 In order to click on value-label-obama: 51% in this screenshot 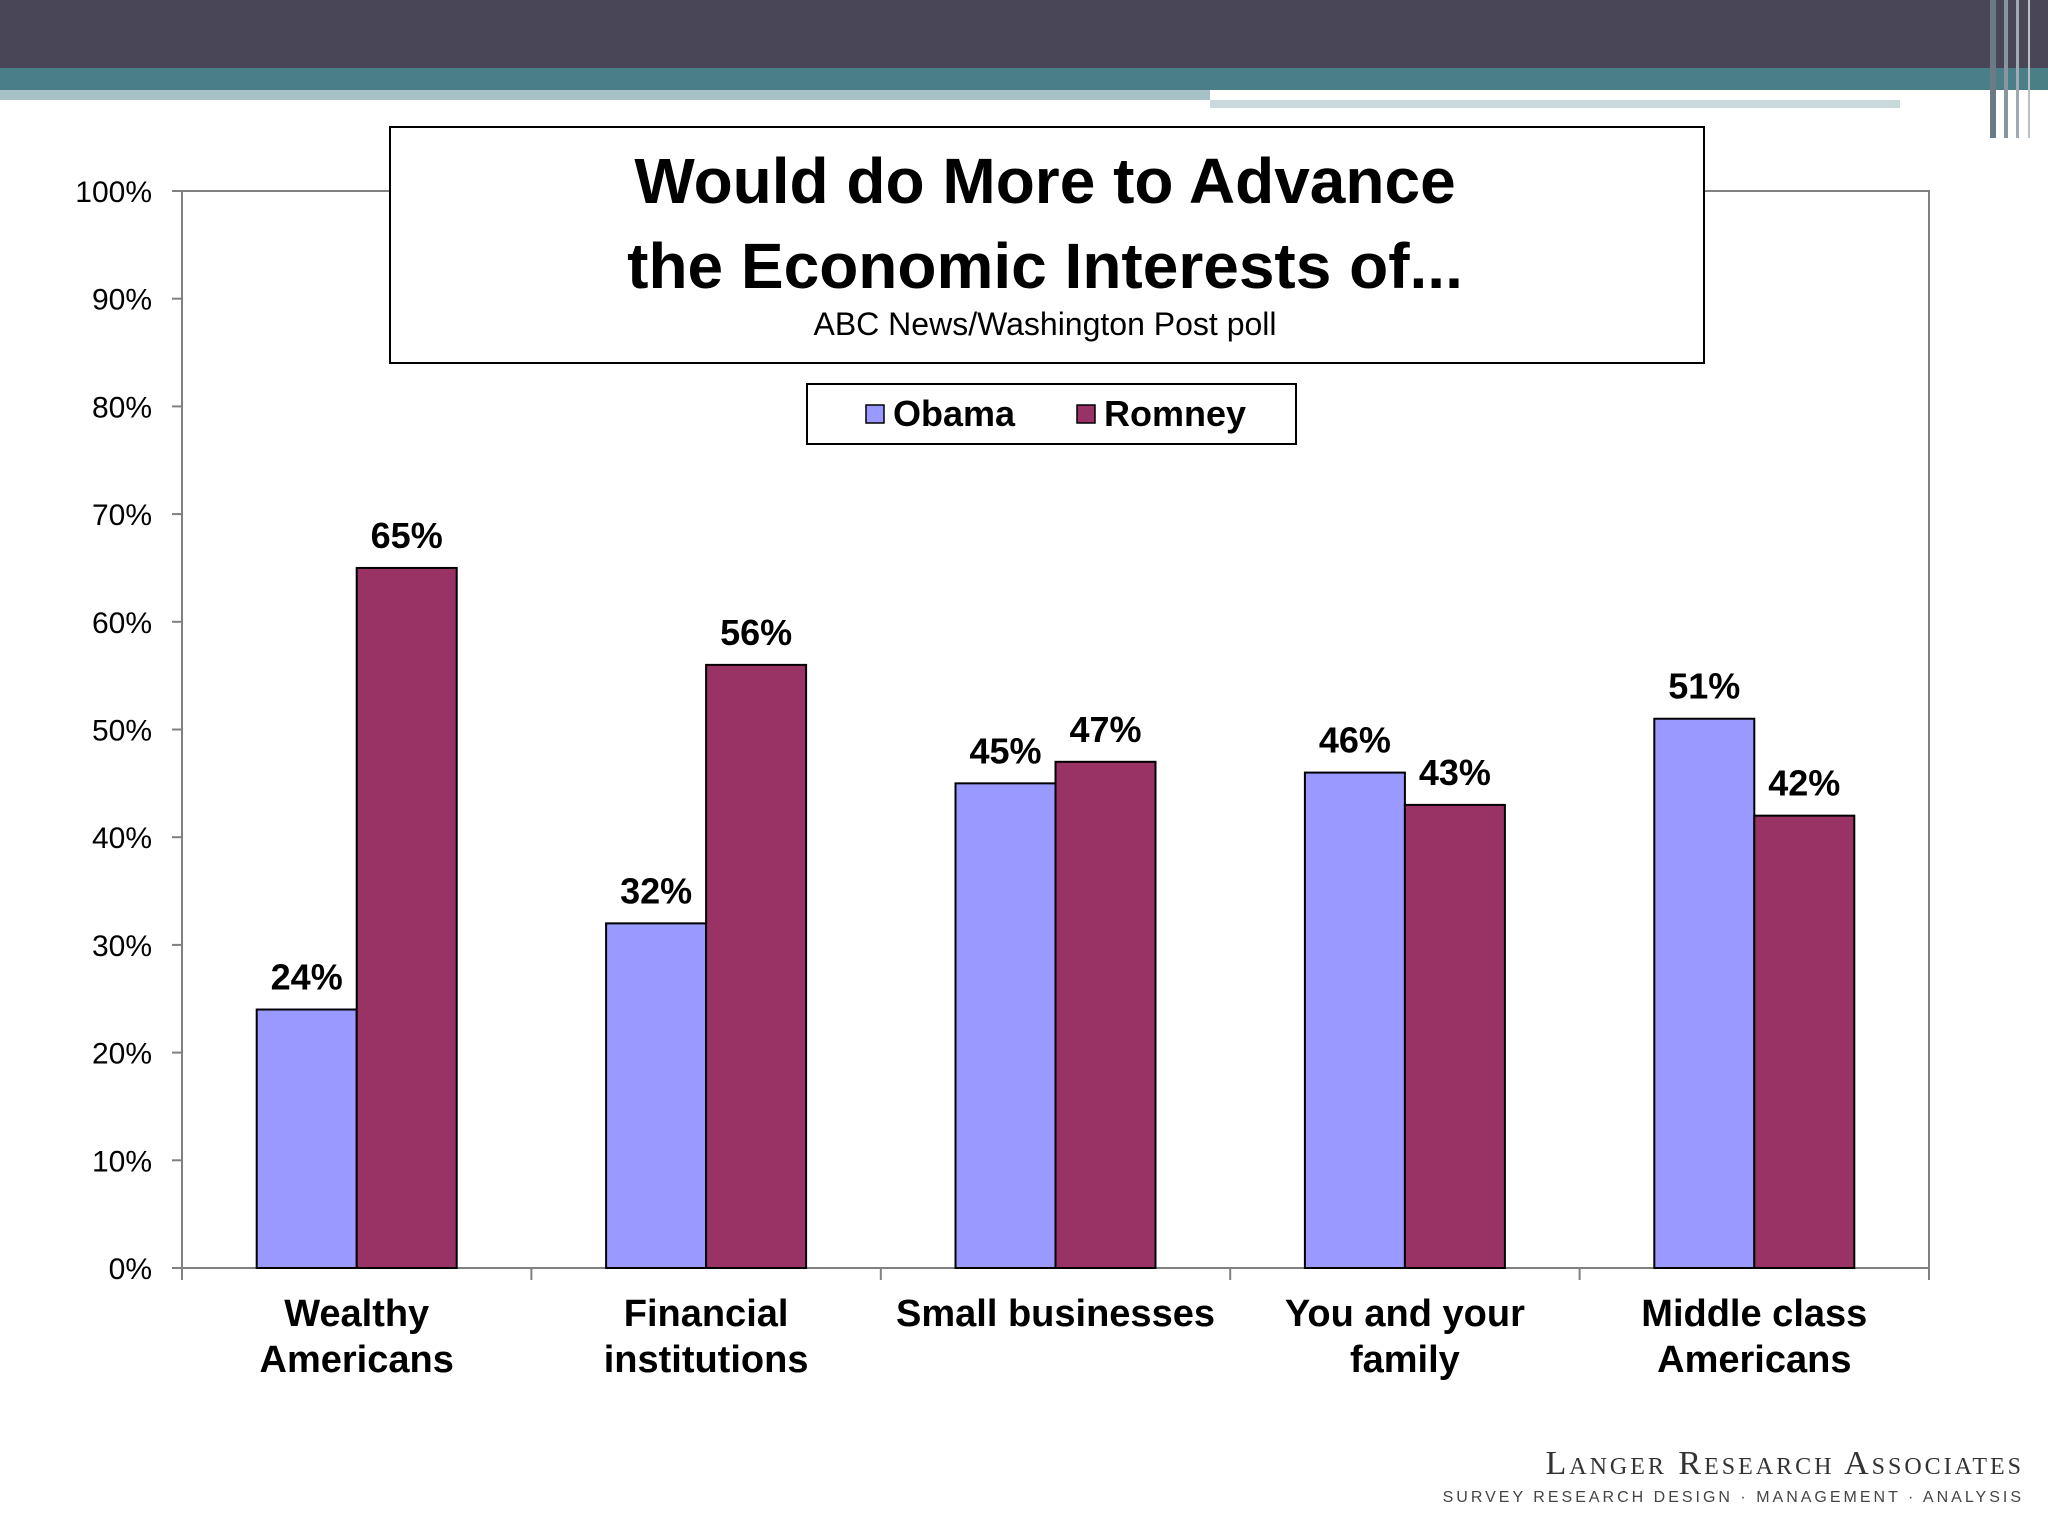, I will do `click(1704, 686)`.